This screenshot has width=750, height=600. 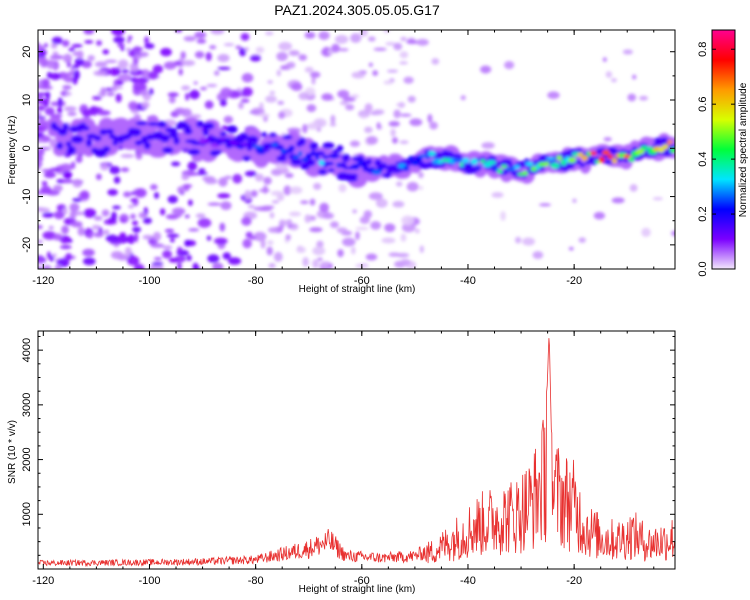 What do you see at coordinates (703, 49) in the screenshot?
I see `colorbar-tick-label: 0.8` at bounding box center [703, 49].